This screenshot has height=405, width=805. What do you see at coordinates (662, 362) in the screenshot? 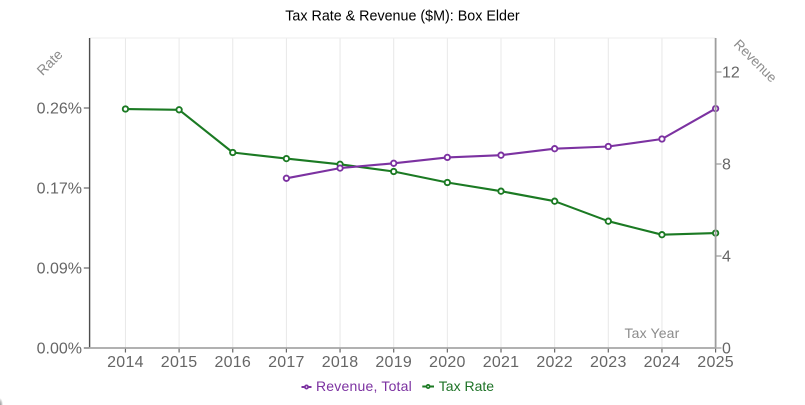
I see `svg-text: 2024` at bounding box center [662, 362].